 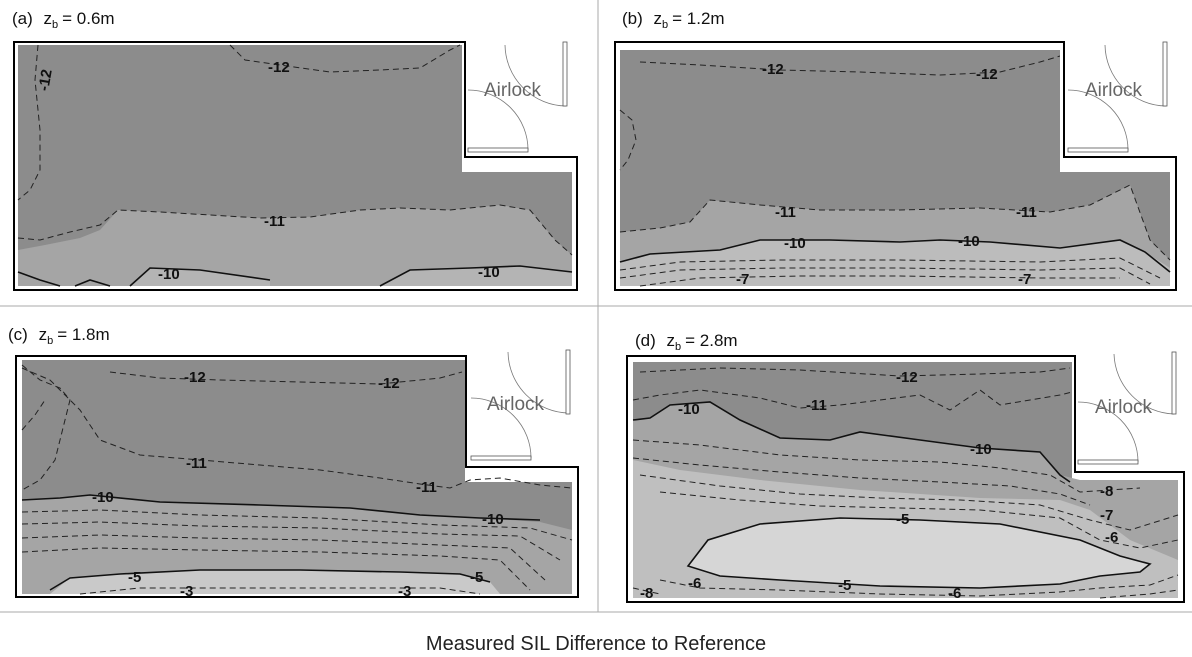 What do you see at coordinates (538, 382) in the screenshot?
I see `panel-c-door-arc-upper` at bounding box center [538, 382].